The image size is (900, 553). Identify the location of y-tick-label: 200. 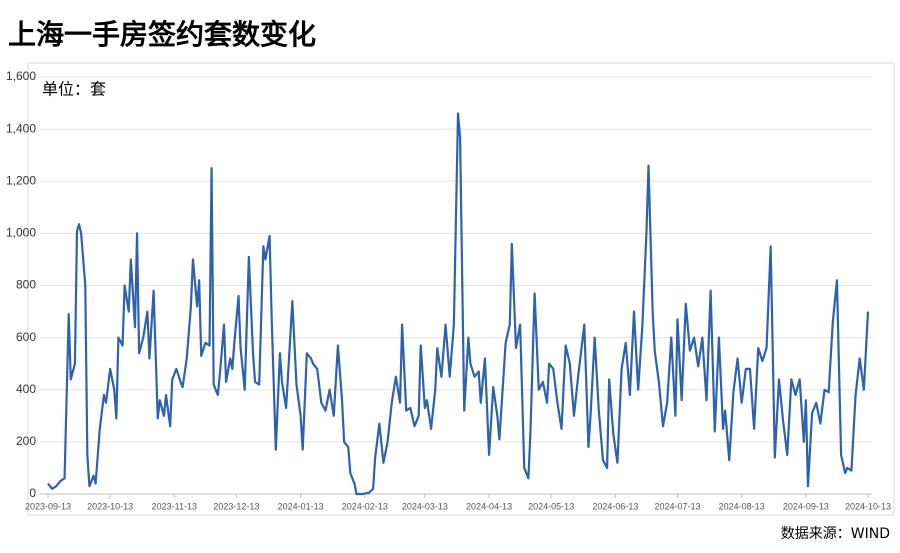
(26, 441).